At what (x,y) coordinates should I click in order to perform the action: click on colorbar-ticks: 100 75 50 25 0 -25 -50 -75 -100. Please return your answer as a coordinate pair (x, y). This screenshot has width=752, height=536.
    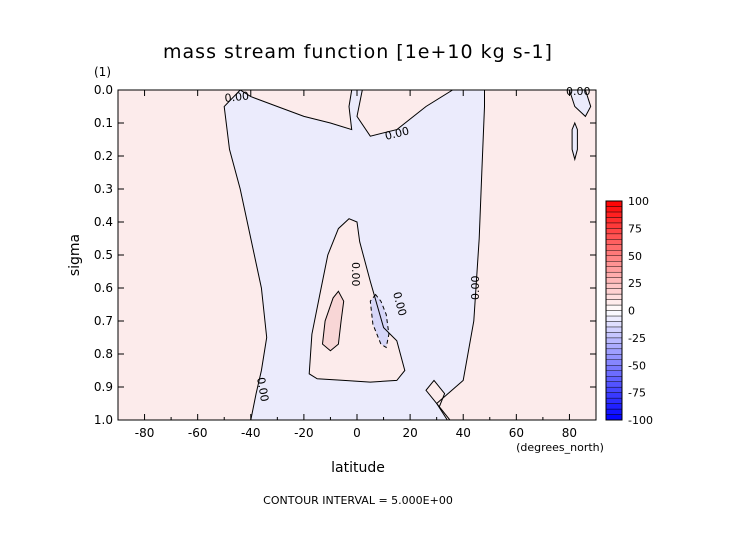
    Looking at the image, I should click on (640, 311).